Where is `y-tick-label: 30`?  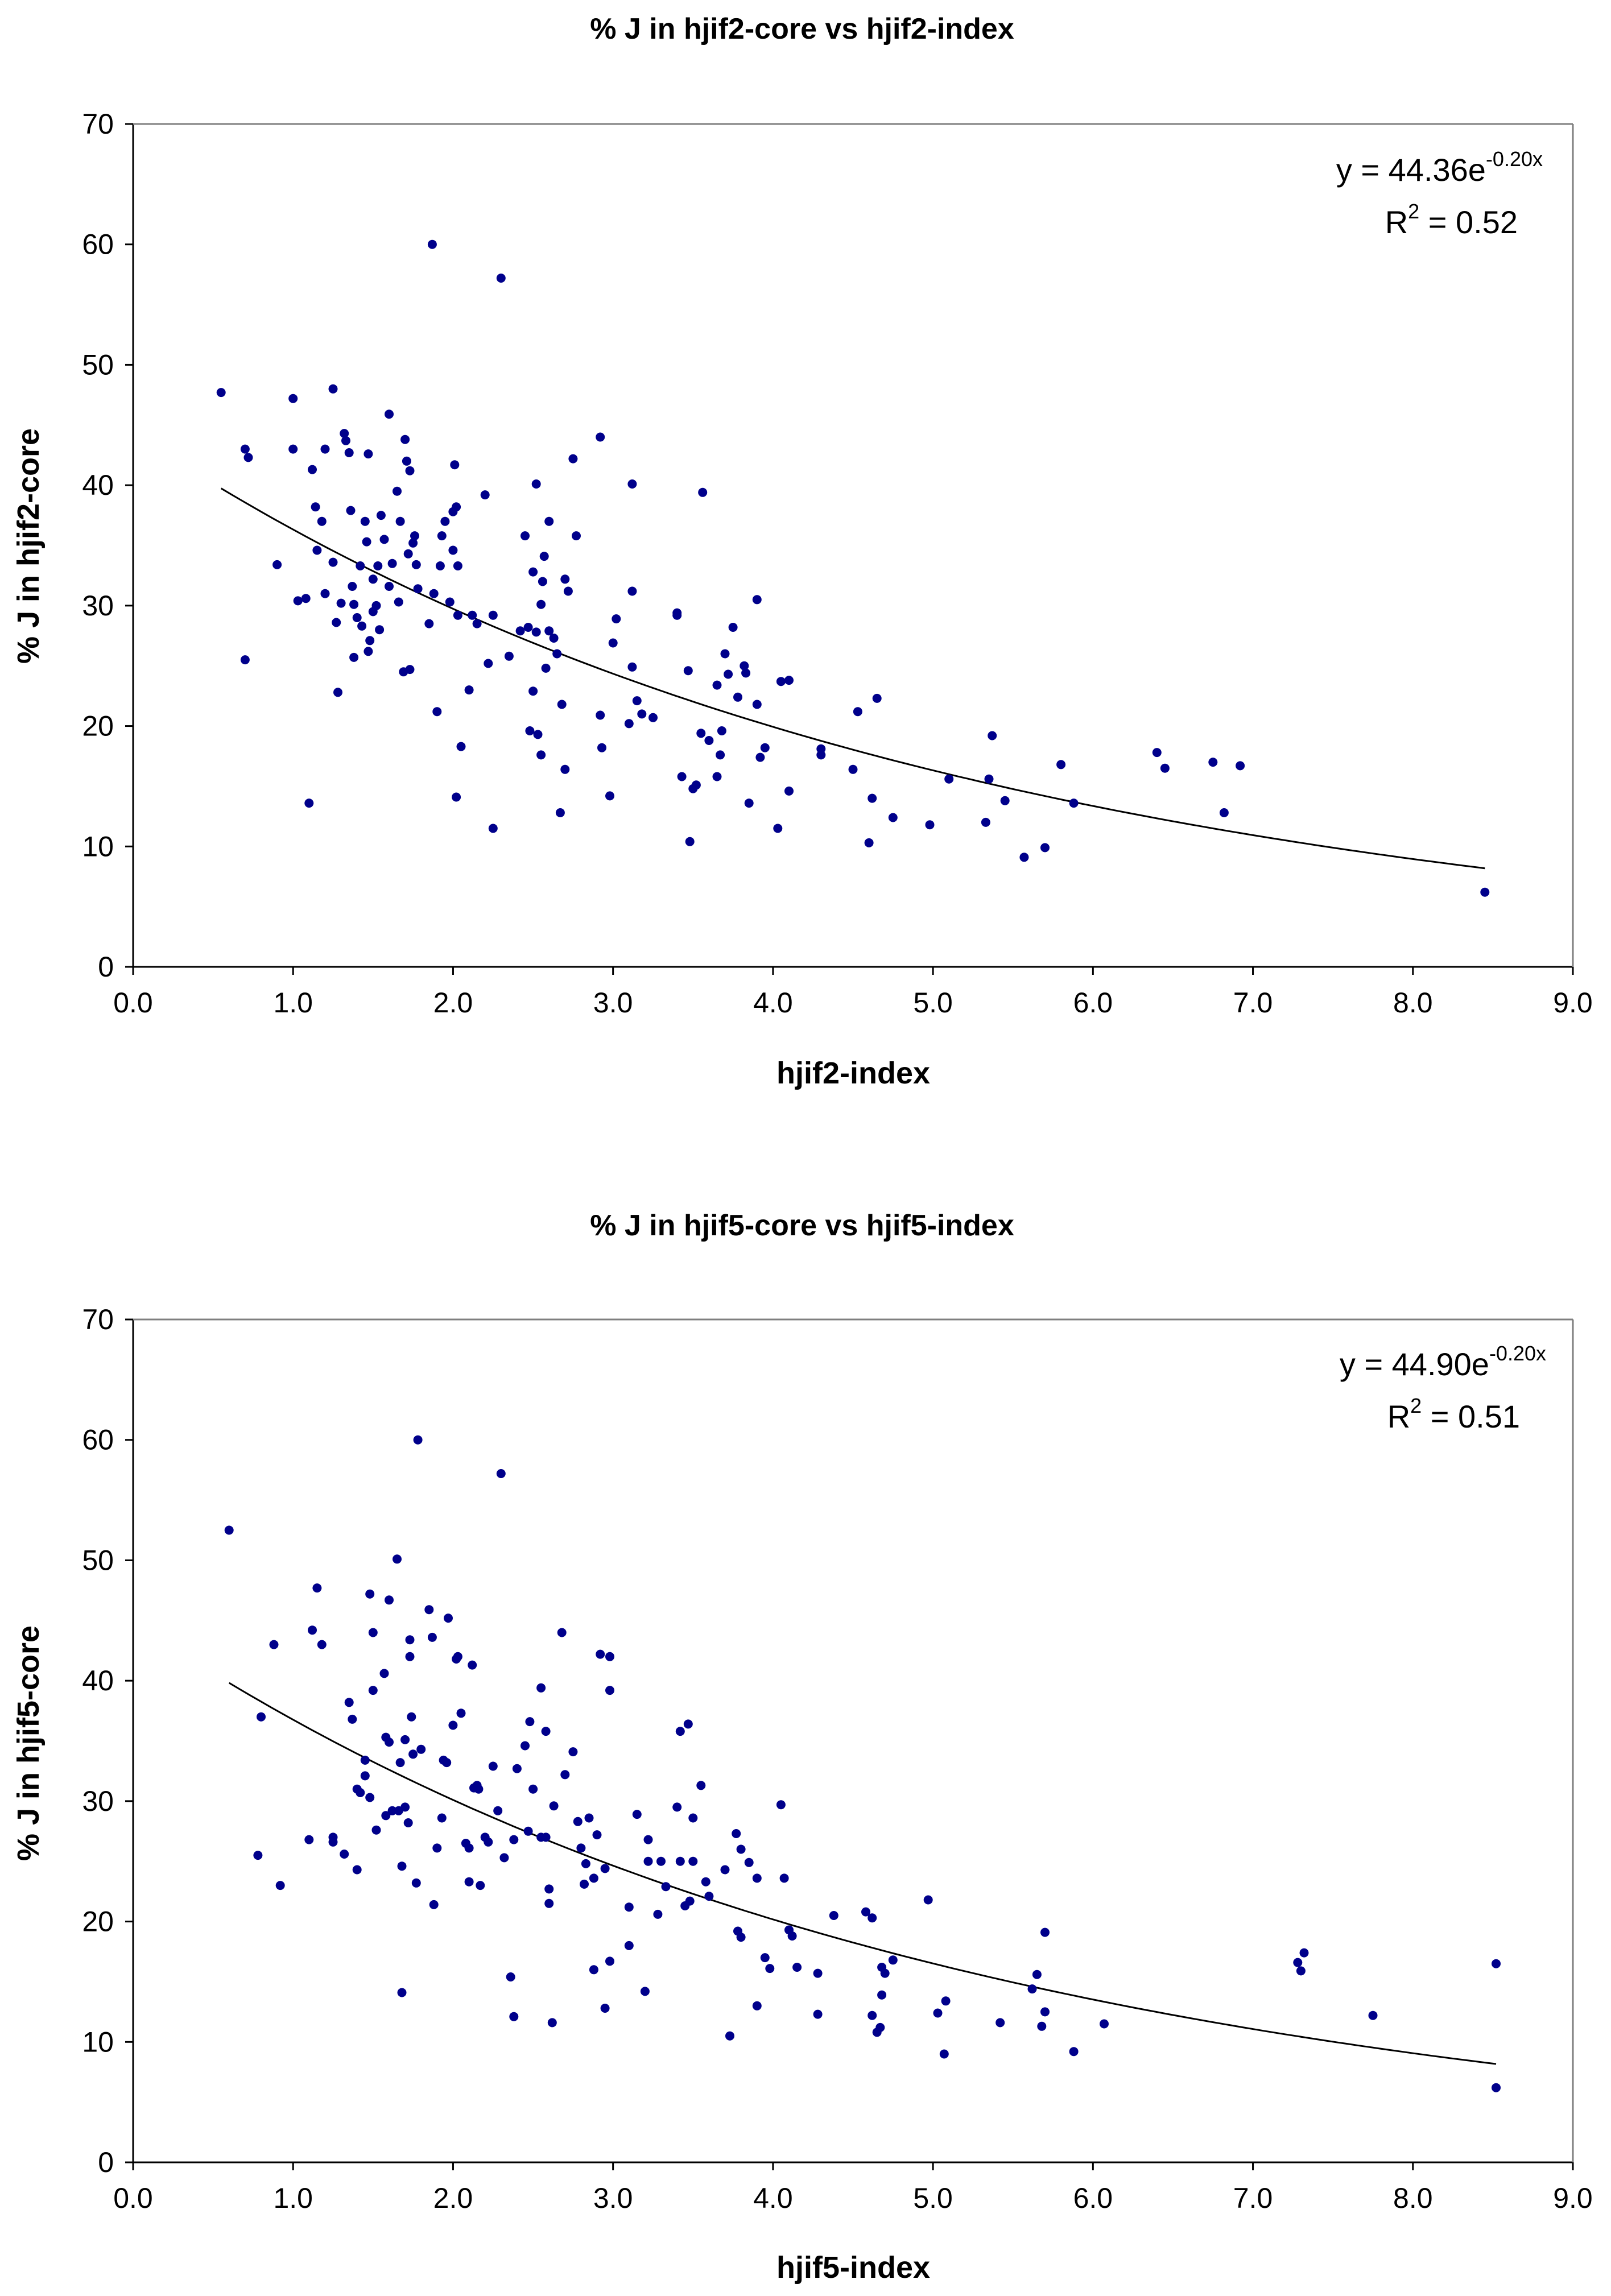 y-tick-label: 30 is located at coordinates (98, 606).